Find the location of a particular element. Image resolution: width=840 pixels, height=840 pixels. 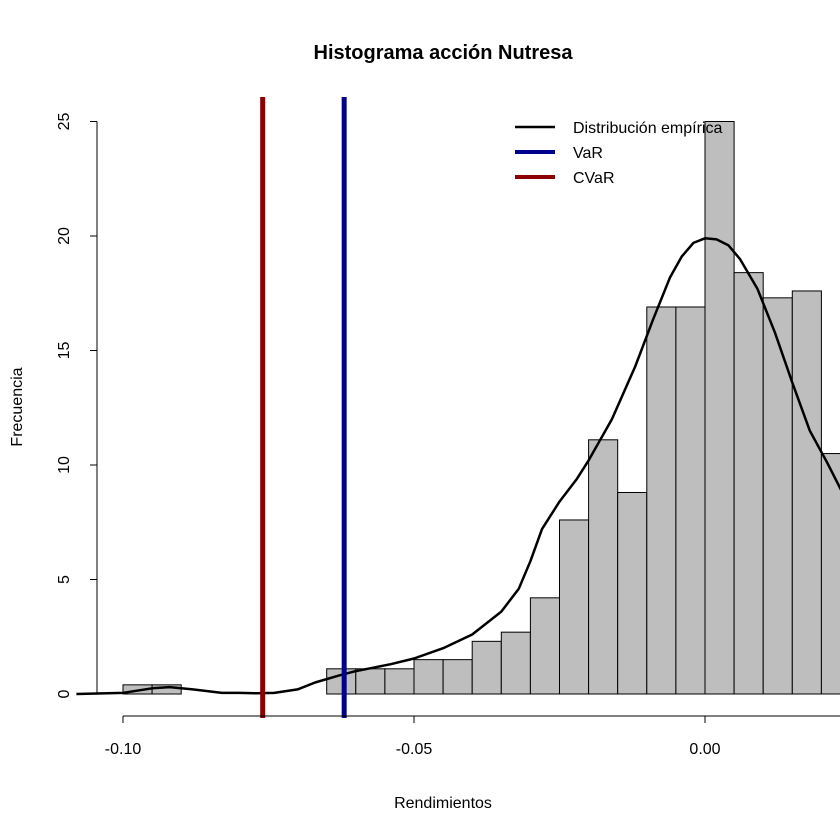

legend-label: CVaR is located at coordinates (594, 178).